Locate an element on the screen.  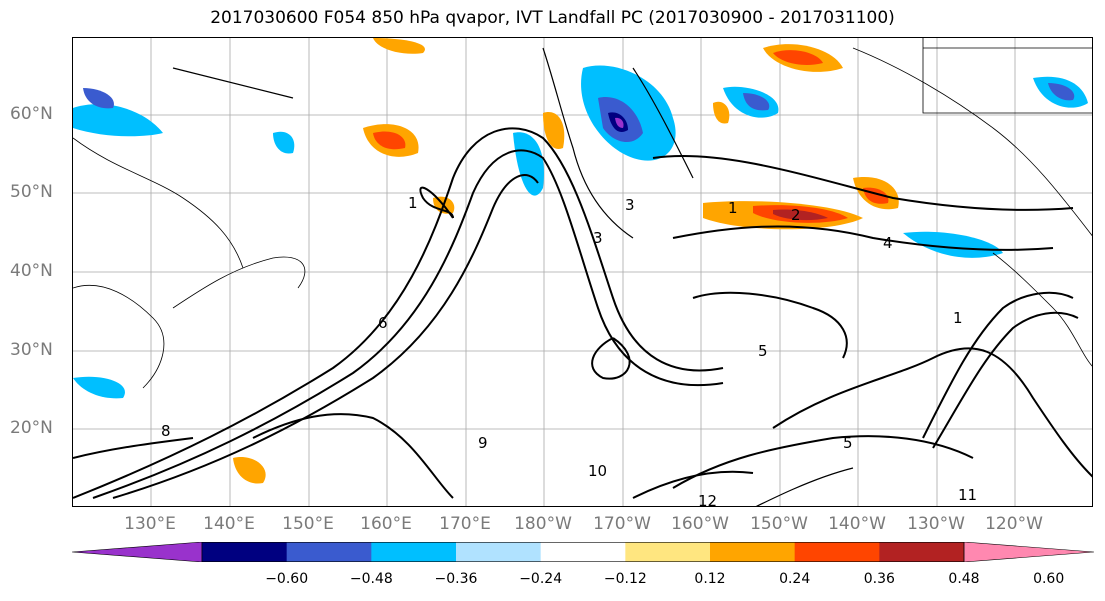
lat-label-20n: 20°N is located at coordinates (31, 428).